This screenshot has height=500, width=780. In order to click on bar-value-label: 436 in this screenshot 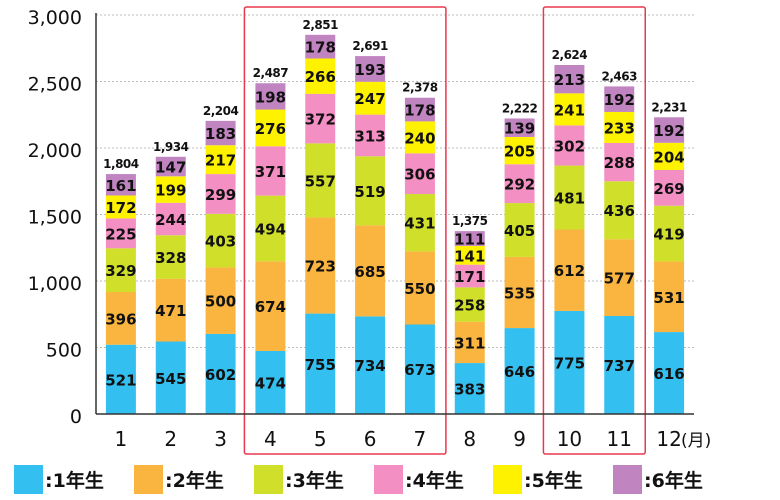, I will do `click(619, 211)`.